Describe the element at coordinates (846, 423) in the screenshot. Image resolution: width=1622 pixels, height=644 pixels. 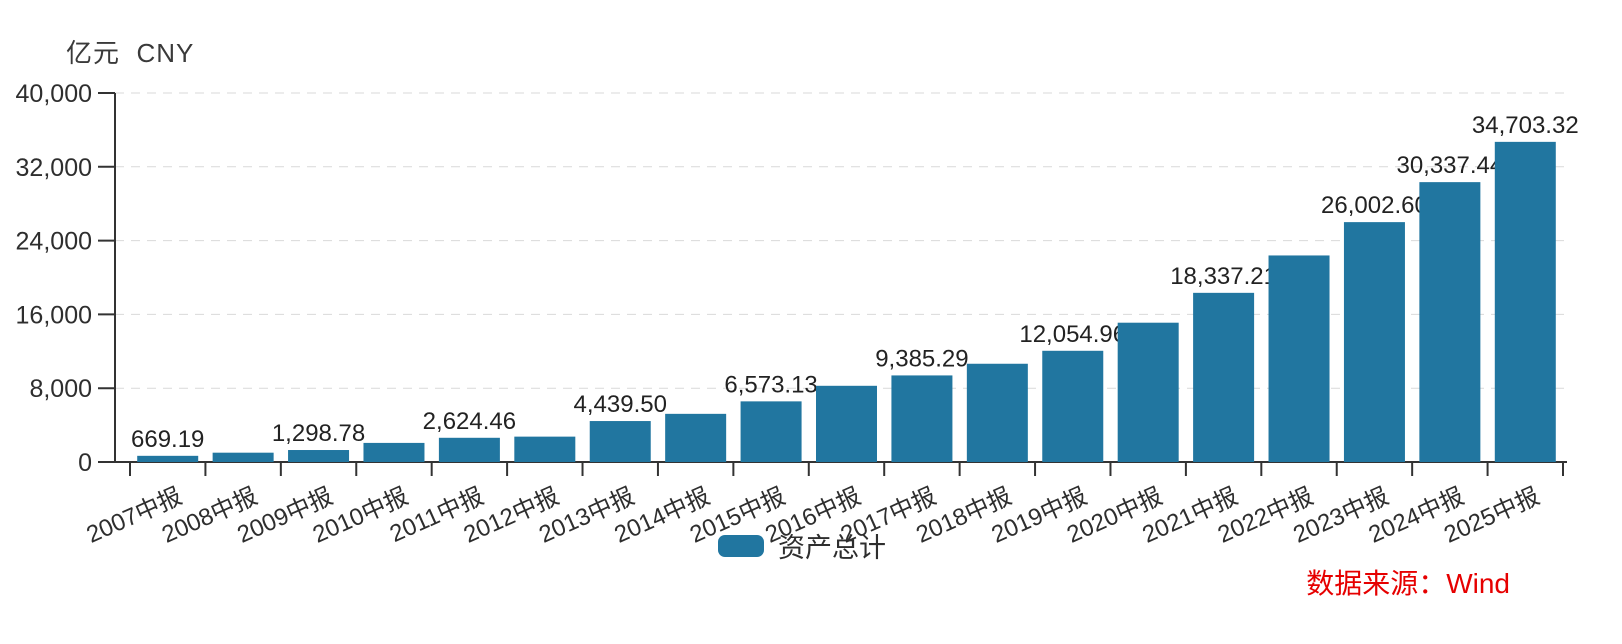
I see `bar-2016` at that location.